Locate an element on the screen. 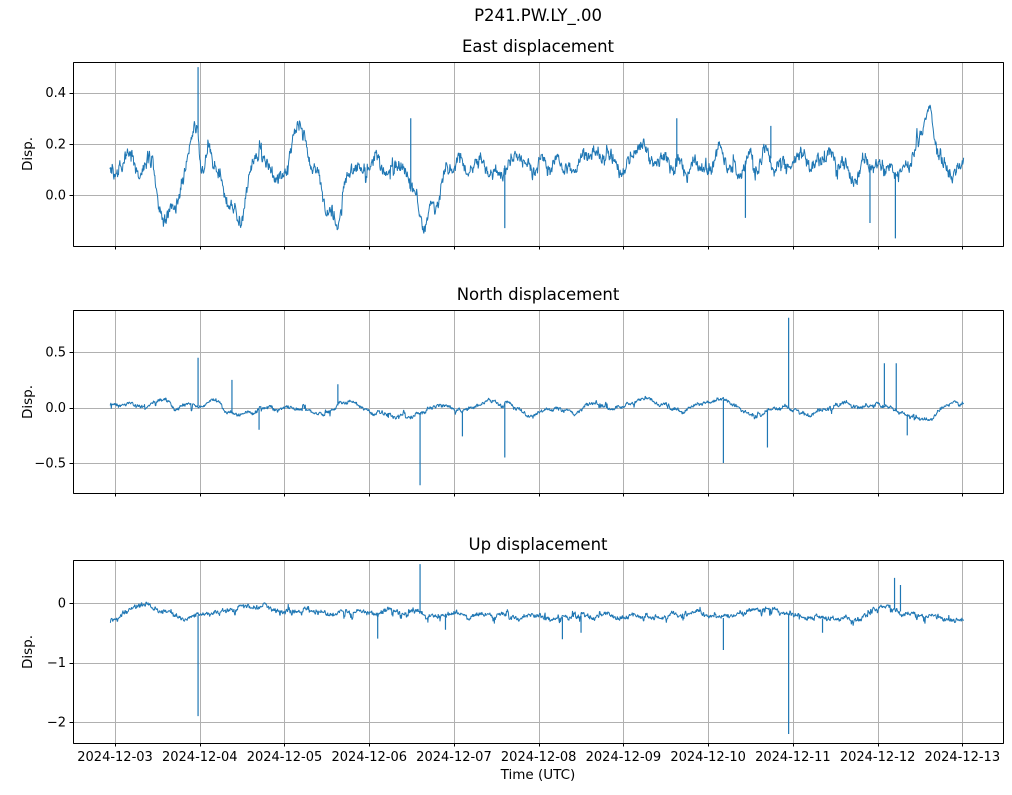 This screenshot has width=1012, height=795. east-plot-title: East displacement is located at coordinates (538, 46).